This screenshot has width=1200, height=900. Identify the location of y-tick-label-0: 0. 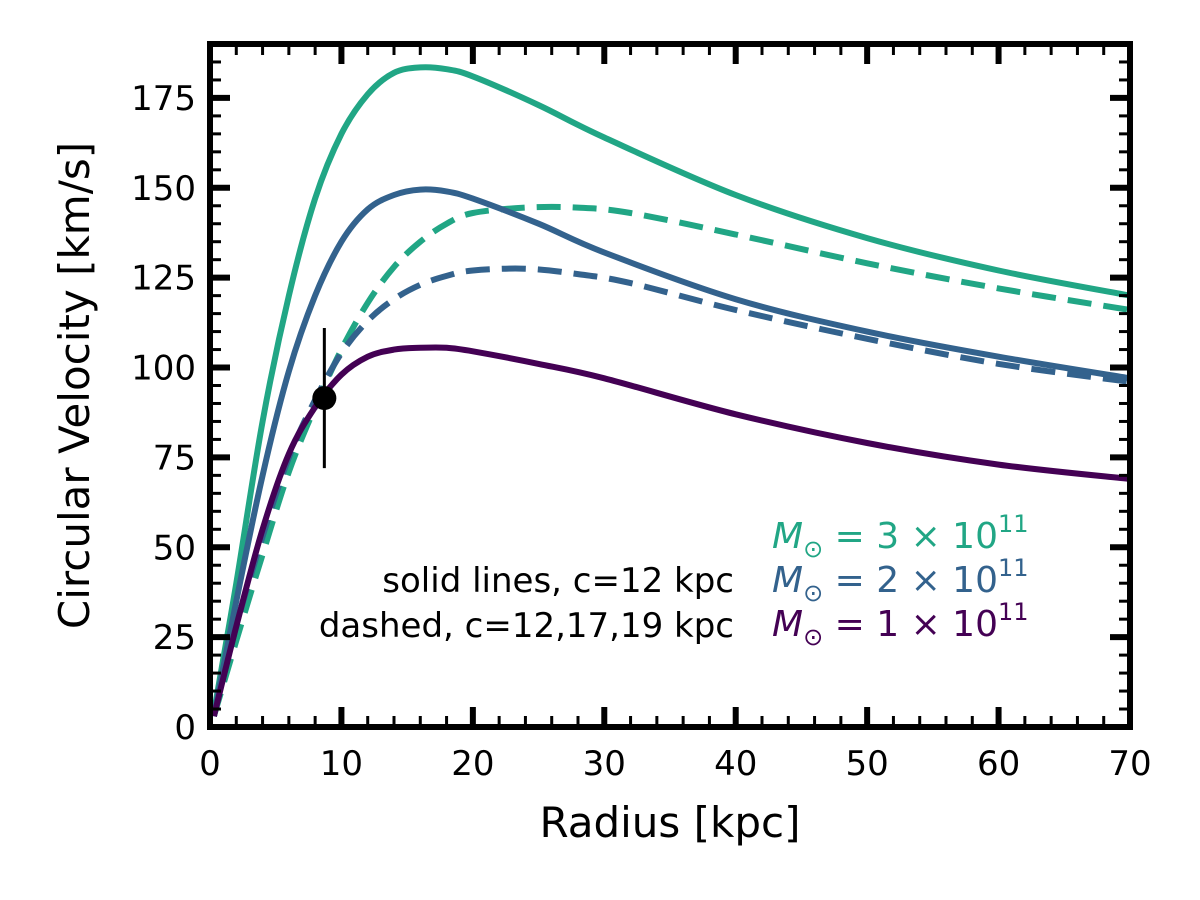
(185, 728).